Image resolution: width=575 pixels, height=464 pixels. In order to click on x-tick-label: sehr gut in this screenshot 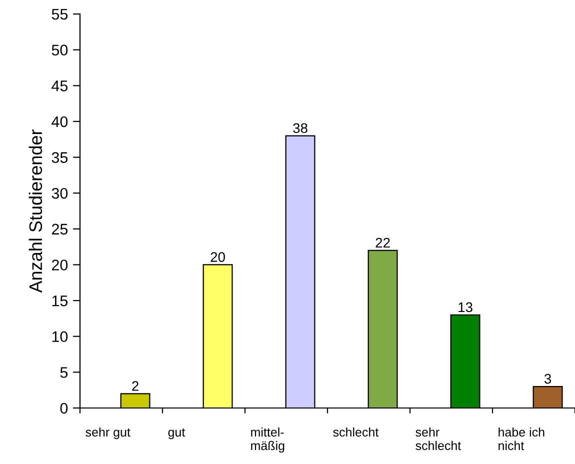, I will do `click(108, 433)`.